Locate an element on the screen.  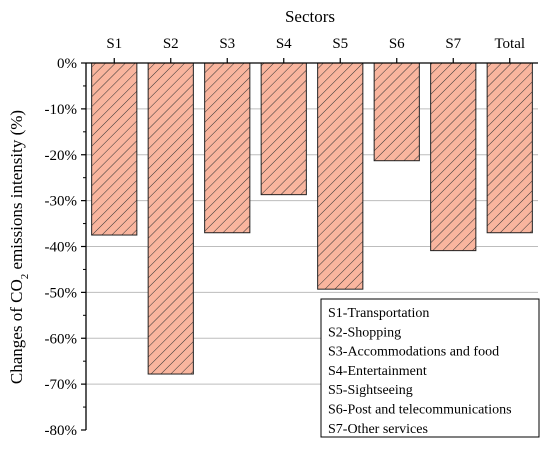
bar-s2 is located at coordinates (170, 218).